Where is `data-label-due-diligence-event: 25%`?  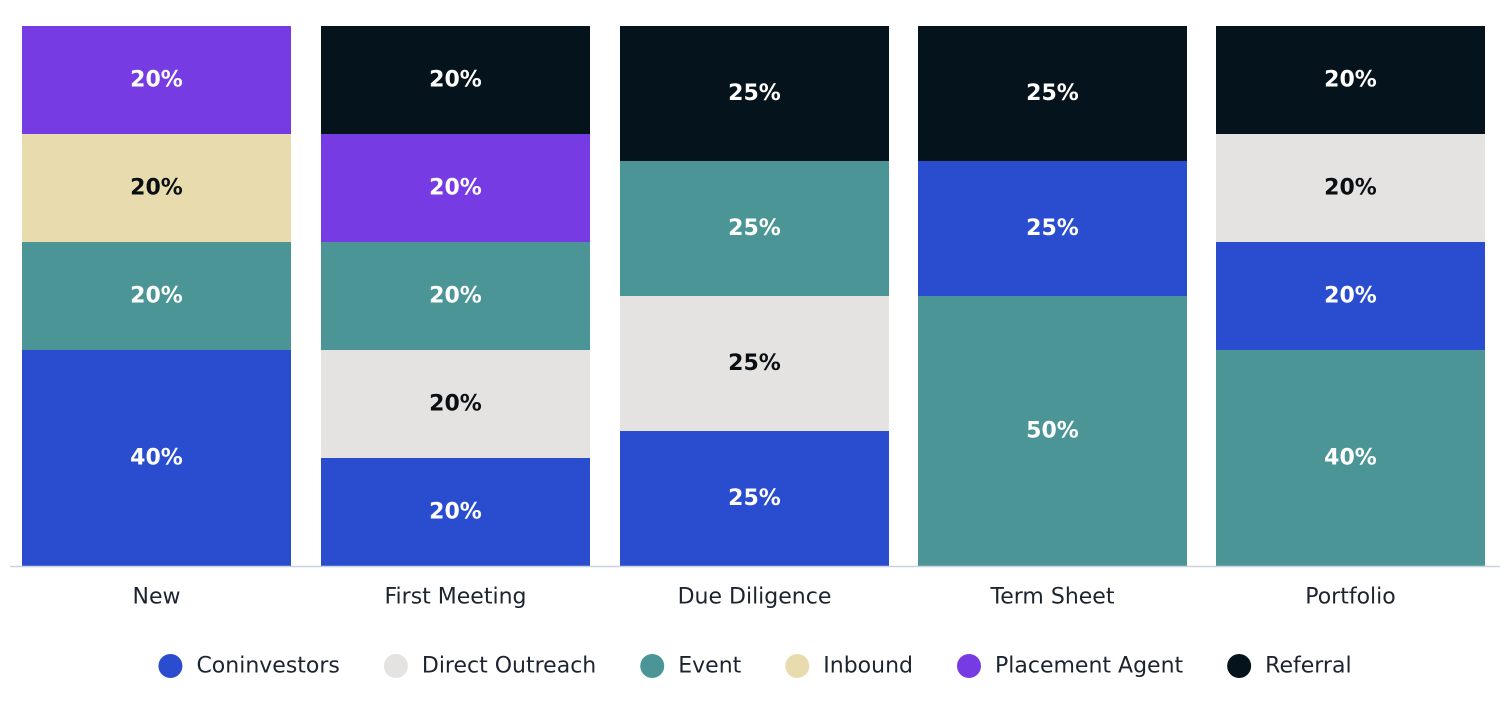
data-label-due-diligence-event: 25% is located at coordinates (754, 228).